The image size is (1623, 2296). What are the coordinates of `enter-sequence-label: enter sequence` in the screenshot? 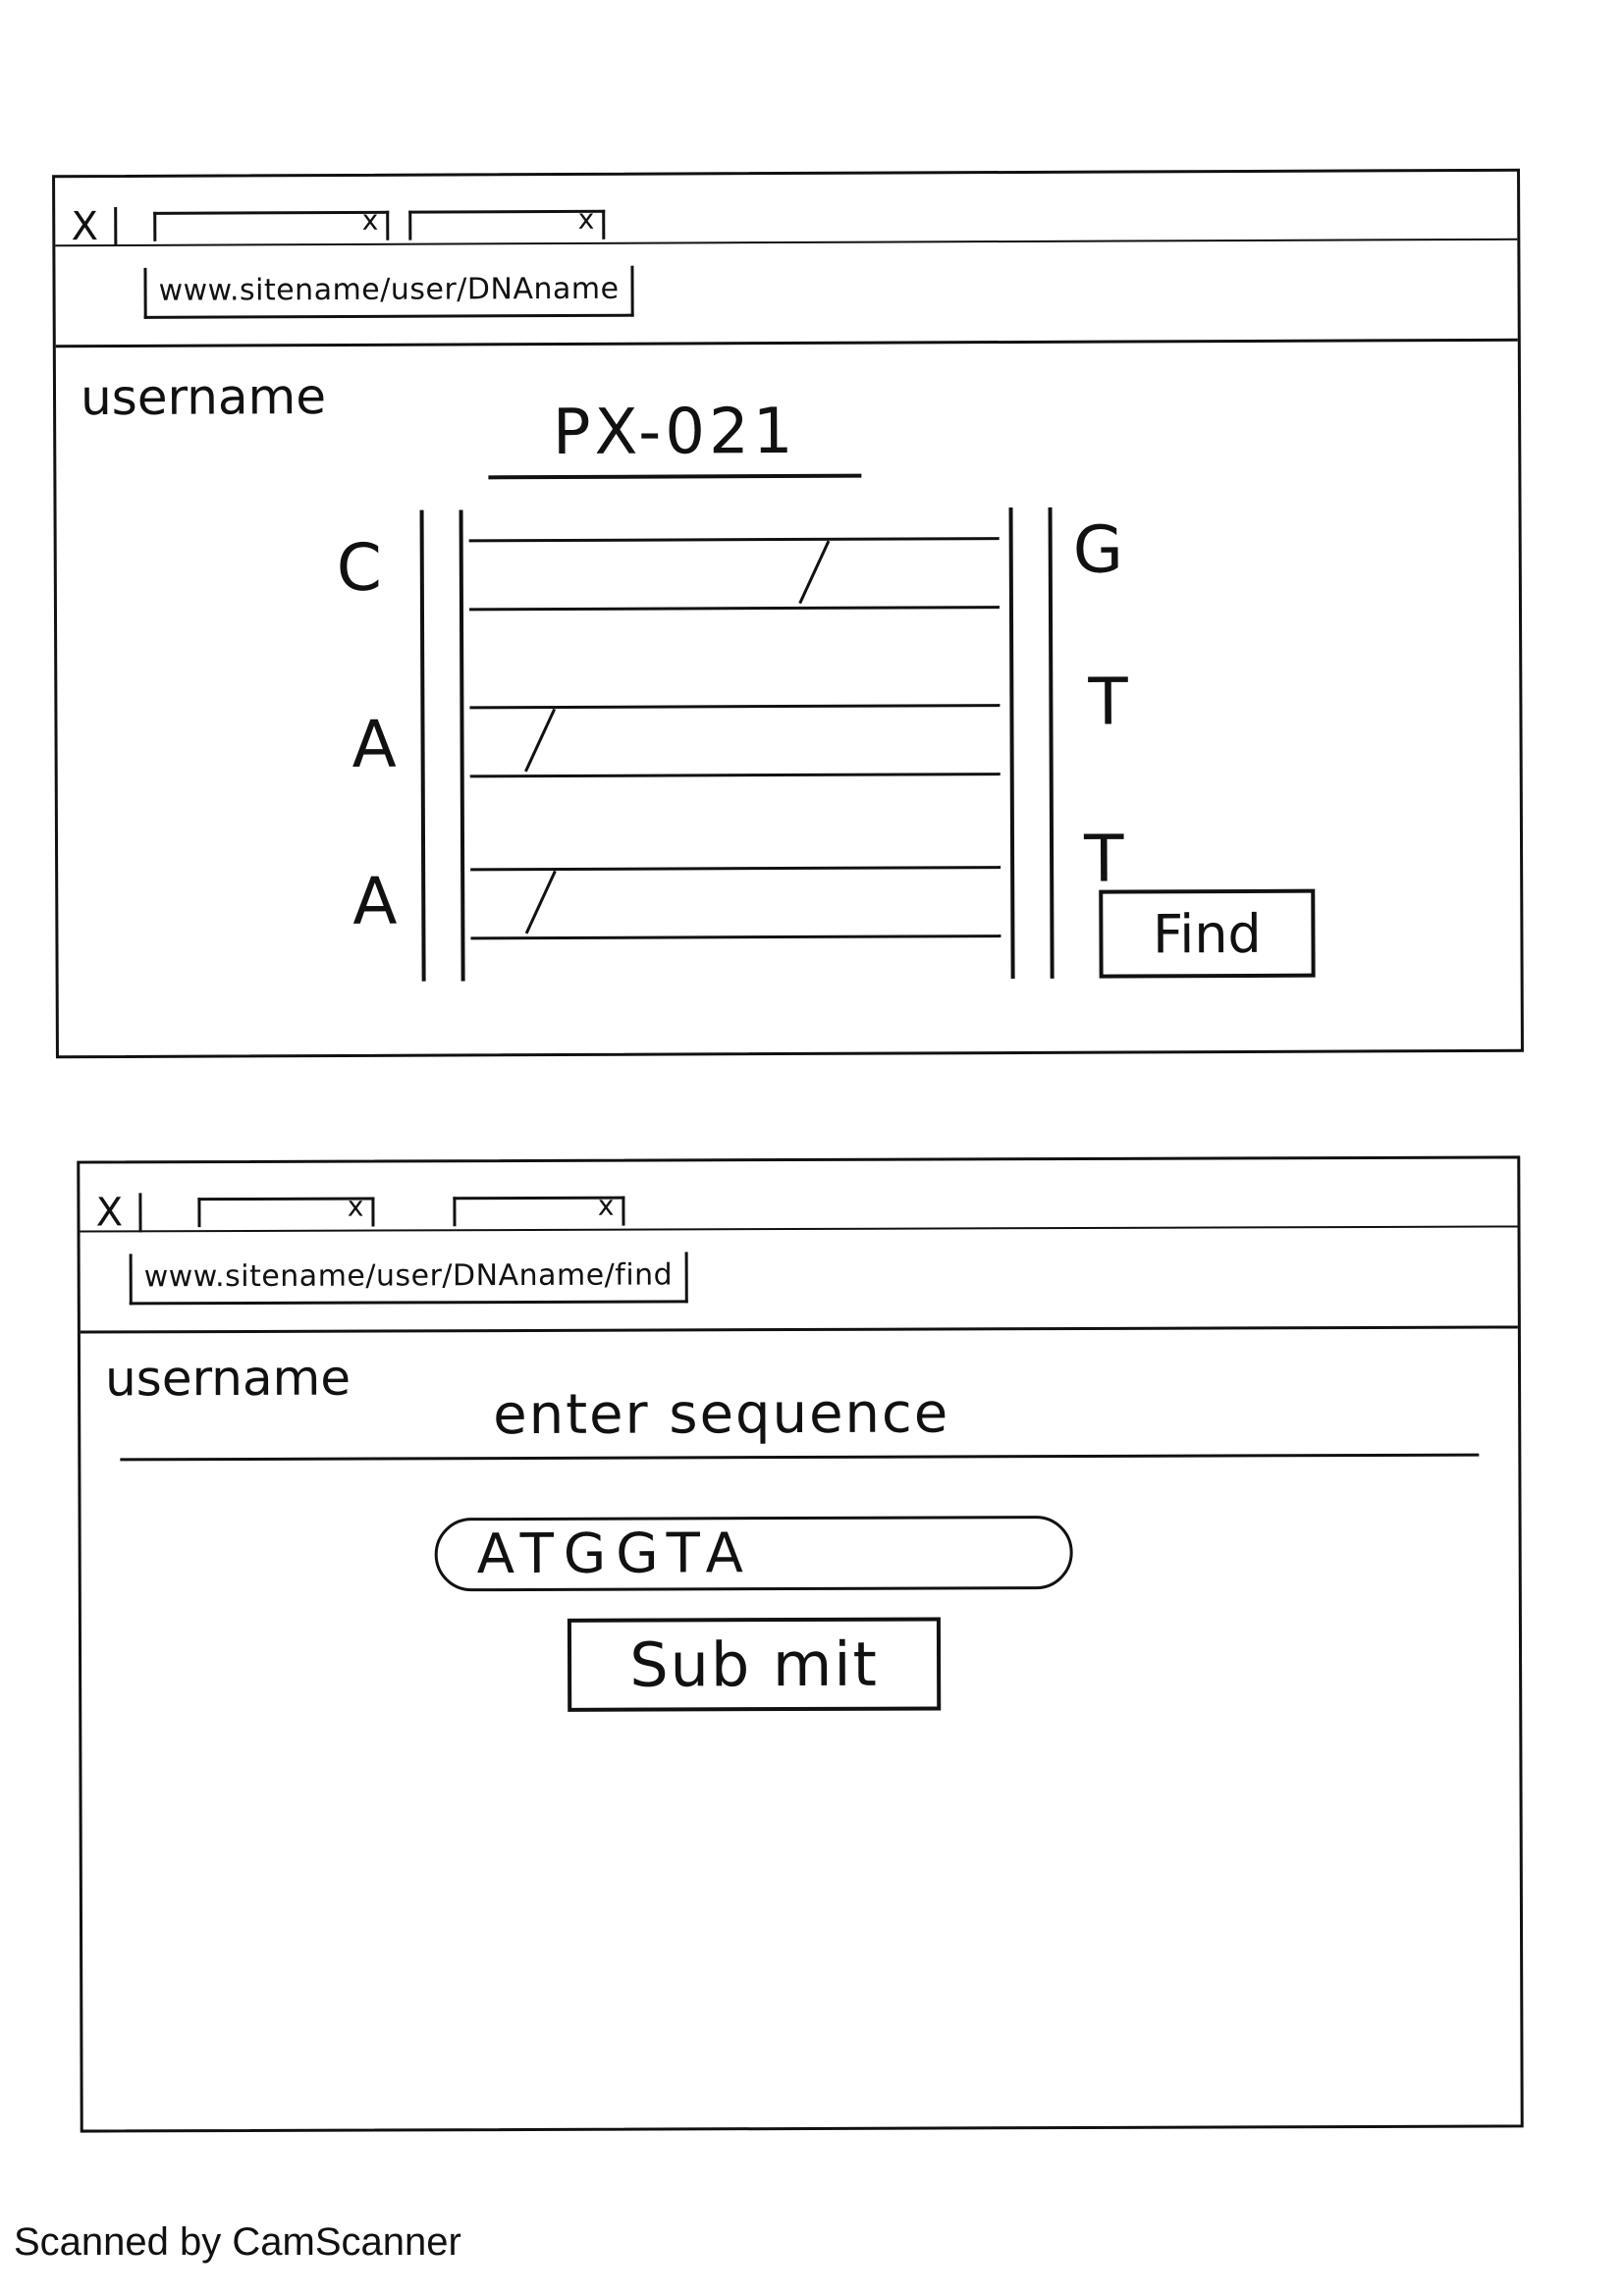 It's located at (721, 1414).